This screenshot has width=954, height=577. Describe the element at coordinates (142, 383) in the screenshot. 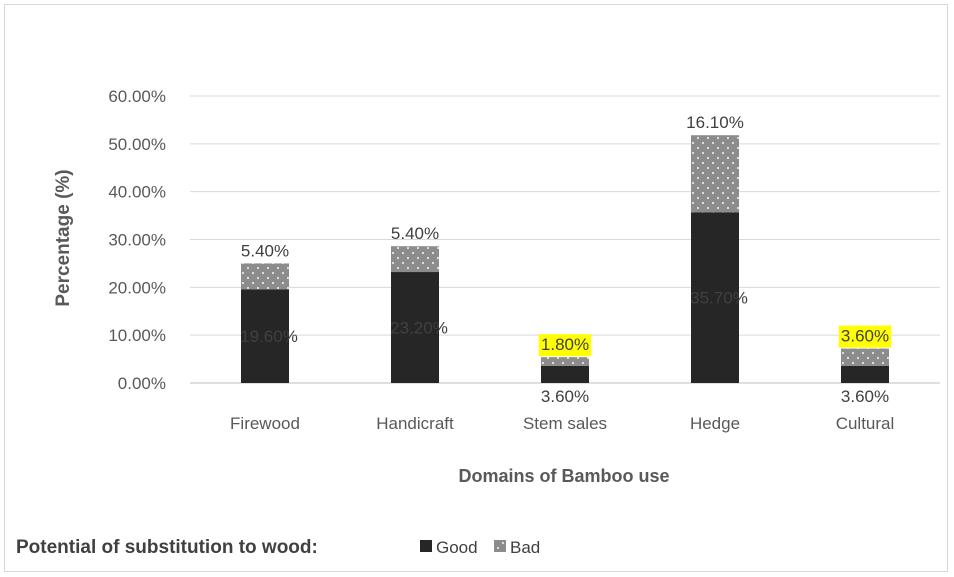

I see `y-tick-label: 0.00%` at that location.